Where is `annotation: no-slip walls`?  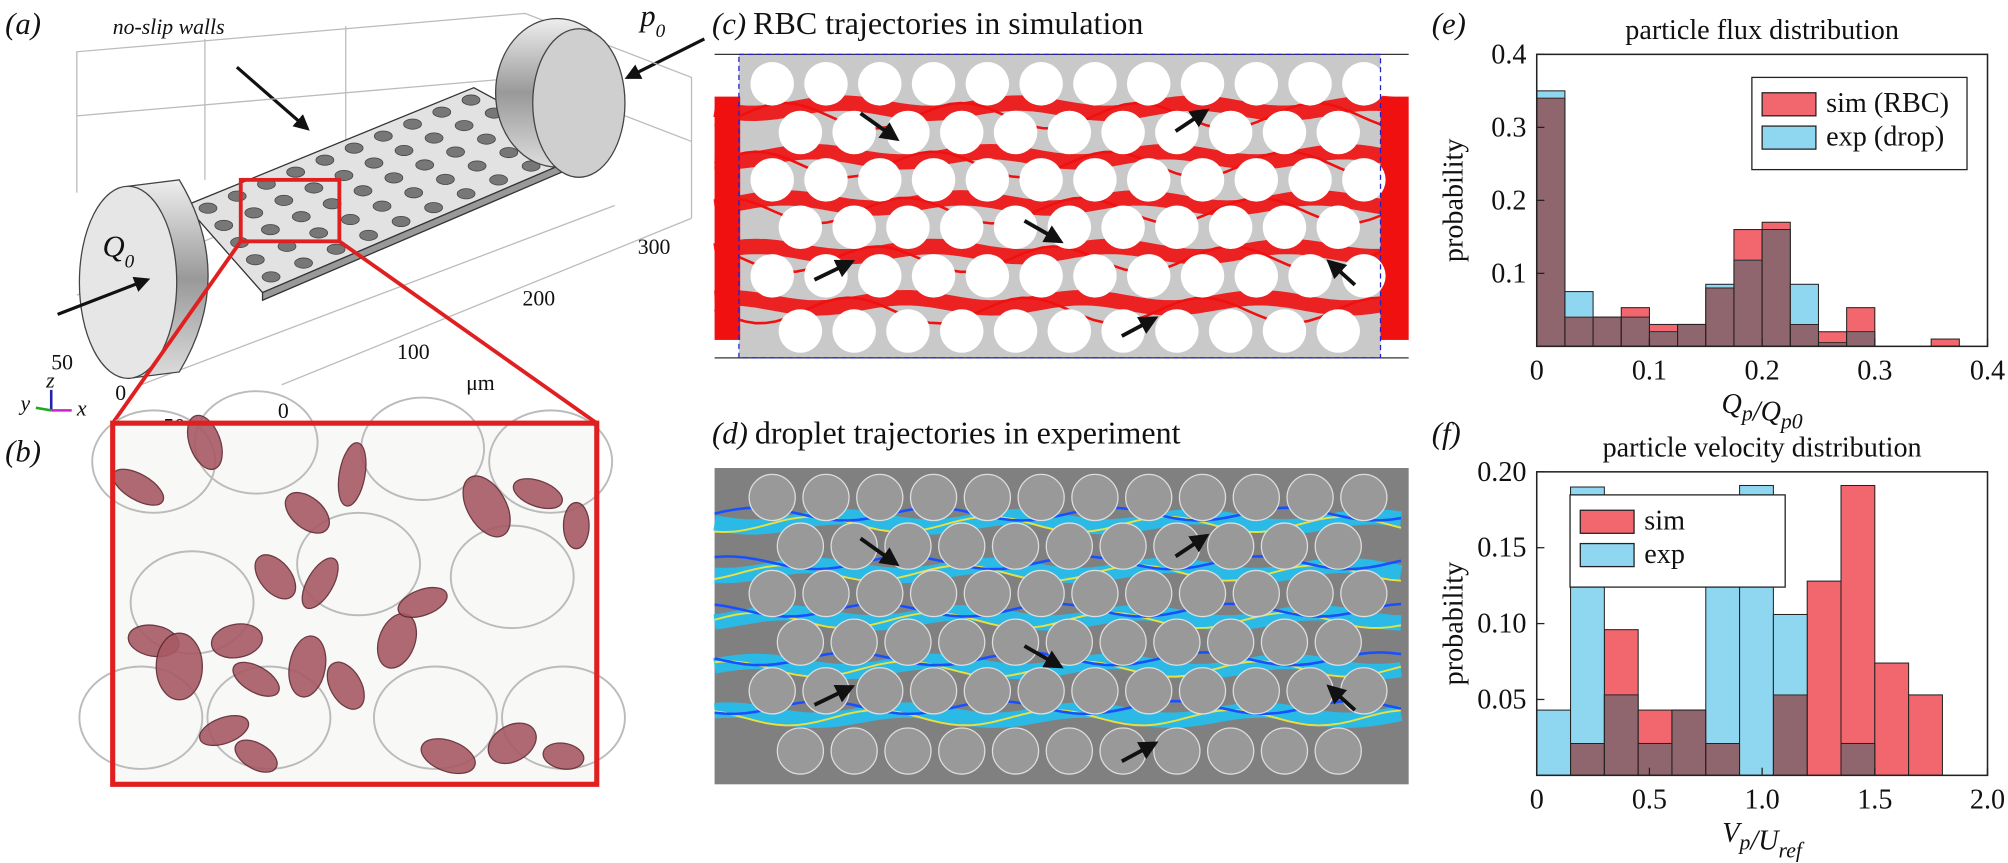
annotation: no-slip walls is located at coordinates (169, 27).